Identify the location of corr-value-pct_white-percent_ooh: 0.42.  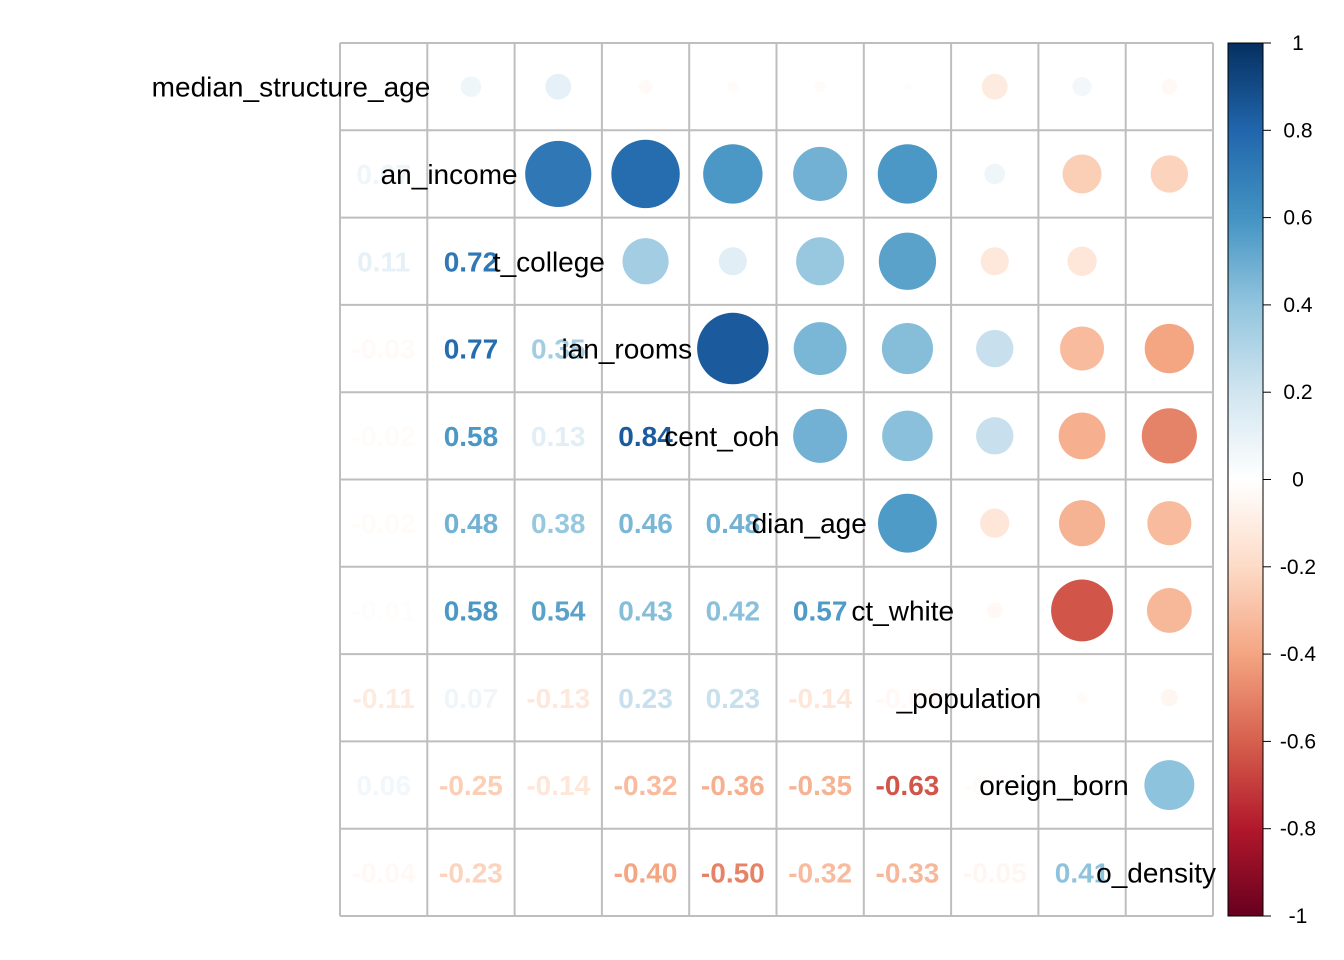
(733, 610).